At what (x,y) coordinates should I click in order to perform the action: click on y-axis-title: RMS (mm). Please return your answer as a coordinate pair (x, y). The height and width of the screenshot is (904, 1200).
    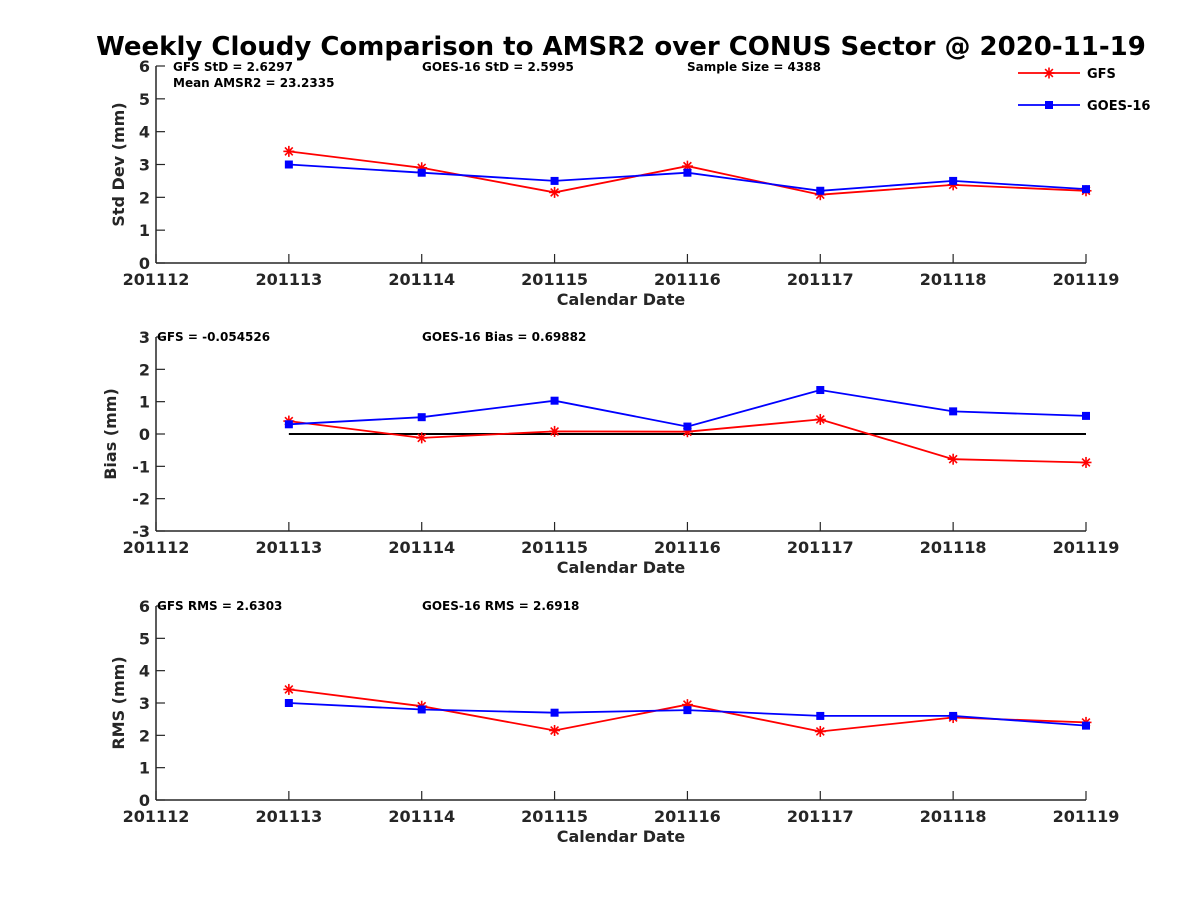
    Looking at the image, I should click on (118, 702).